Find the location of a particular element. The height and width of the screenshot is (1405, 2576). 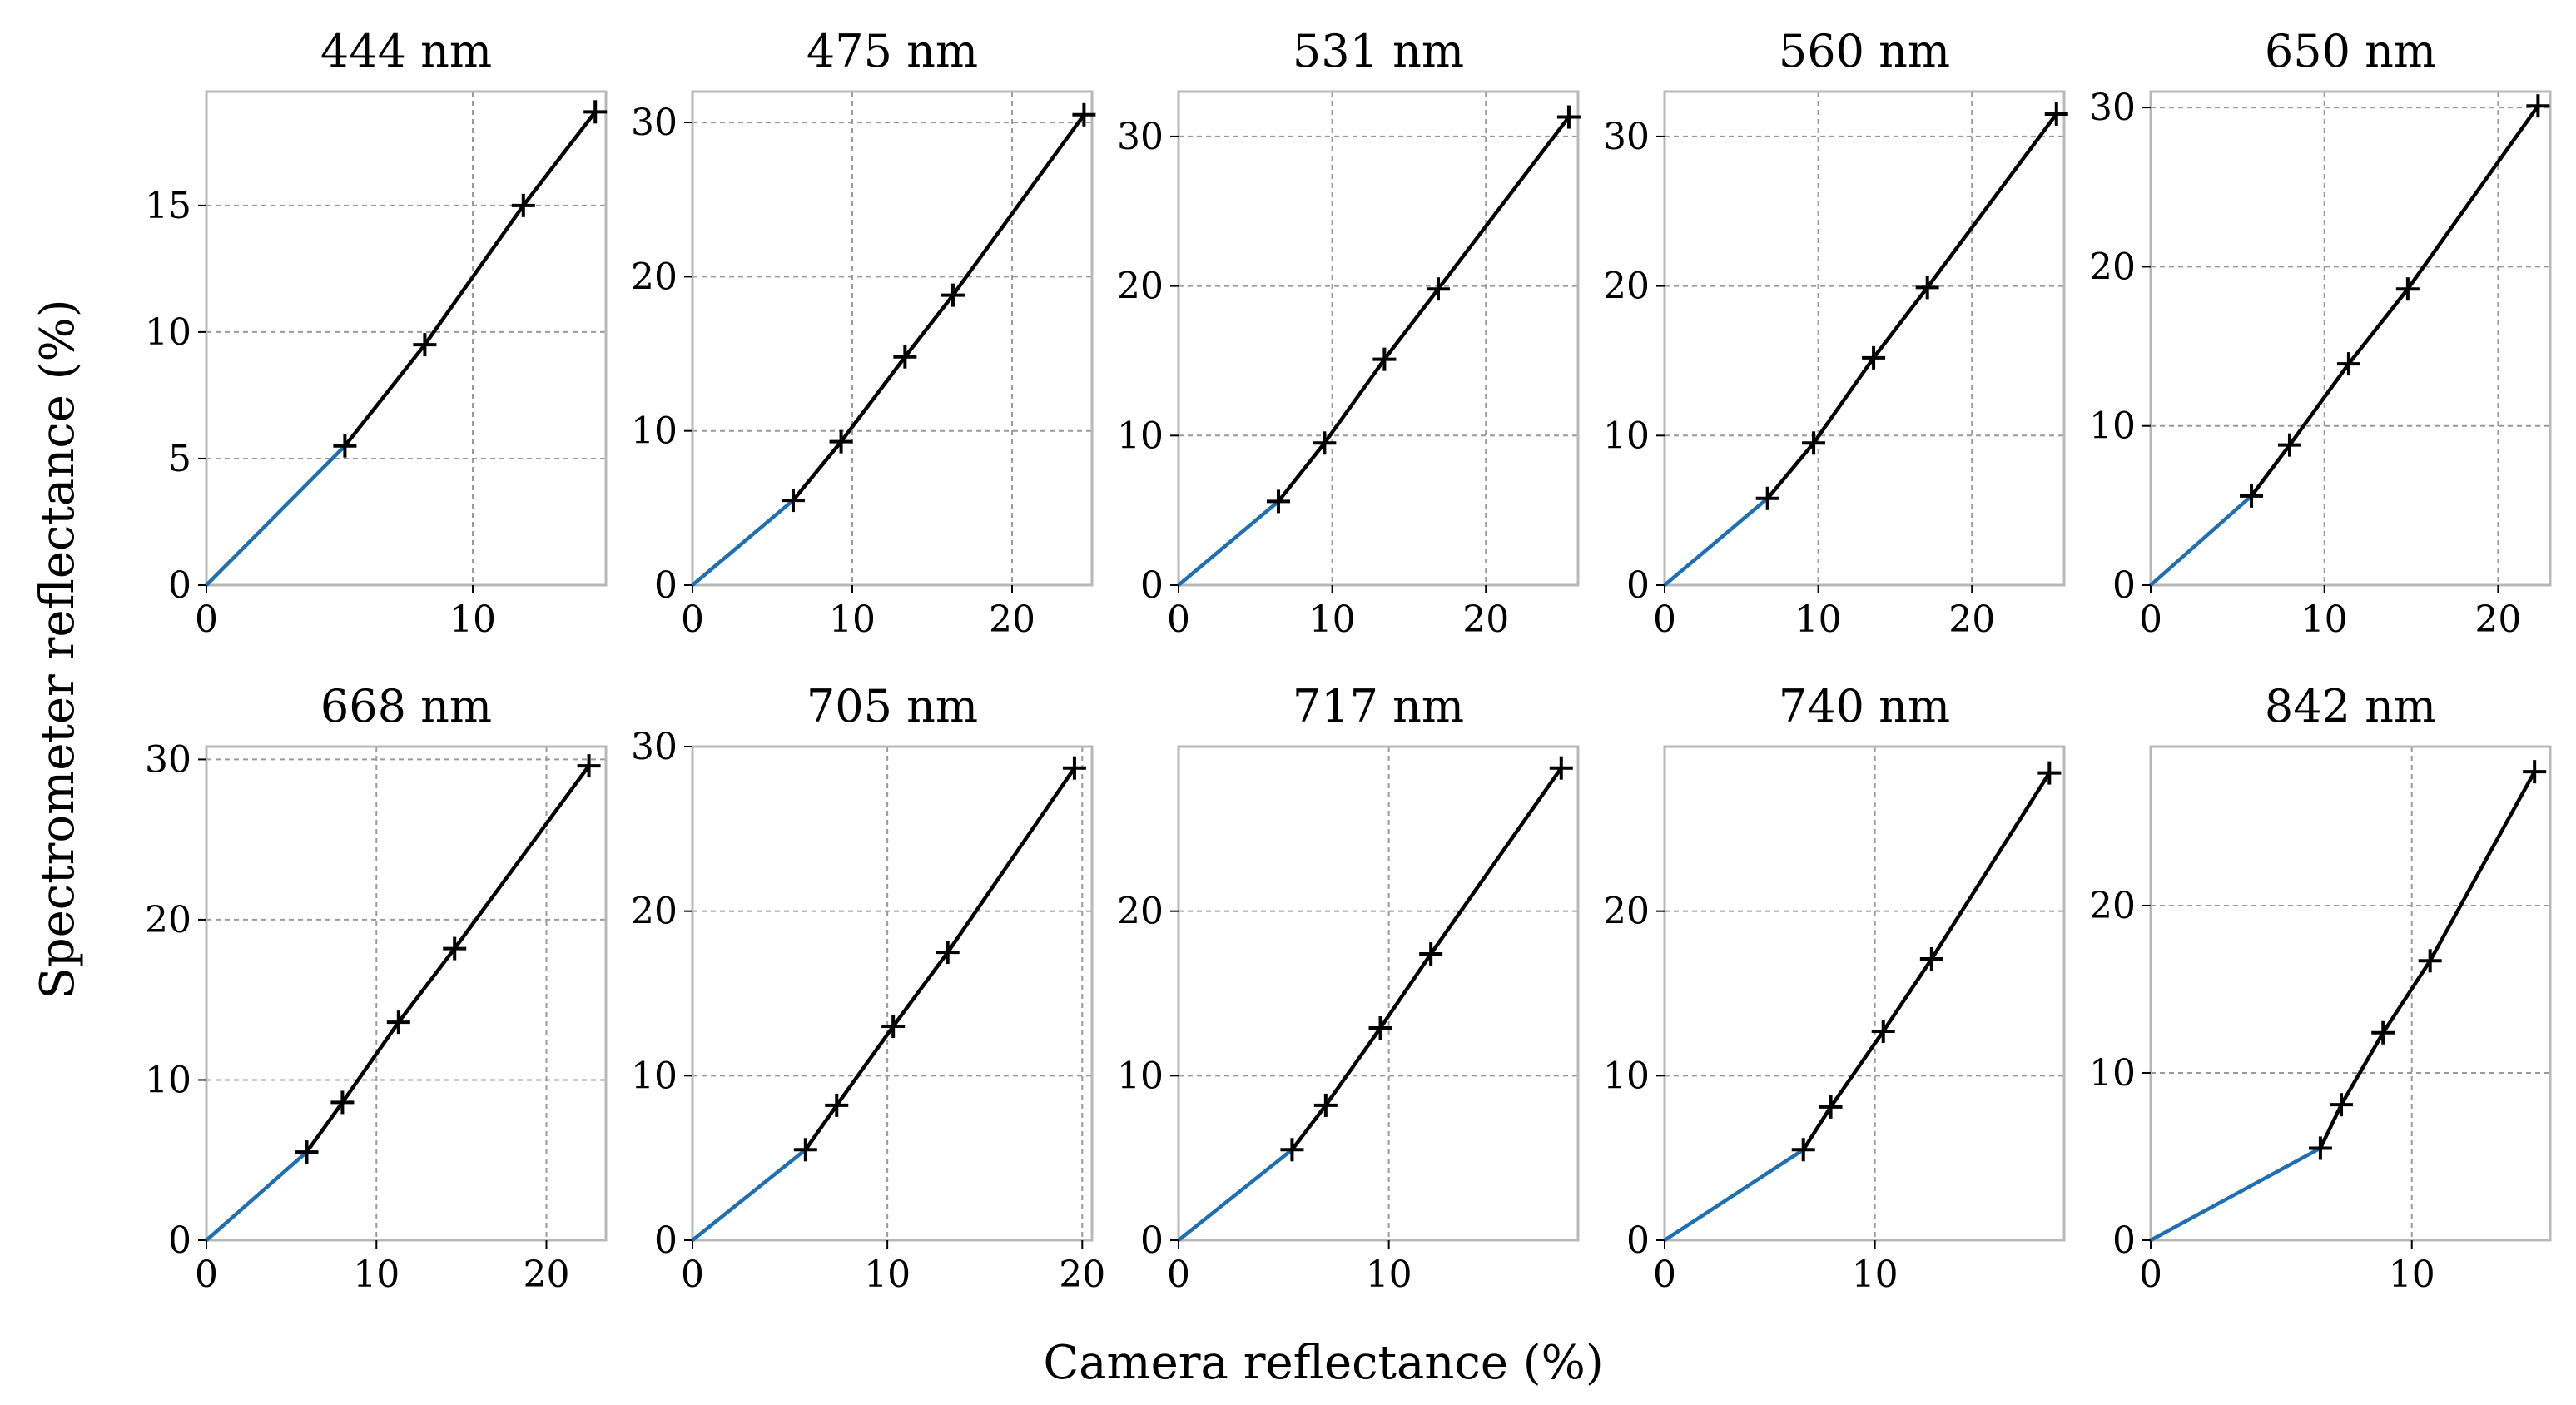

subplot-5: 0 10 20 0 10 20 30 650 nm is located at coordinates (2320, 333).